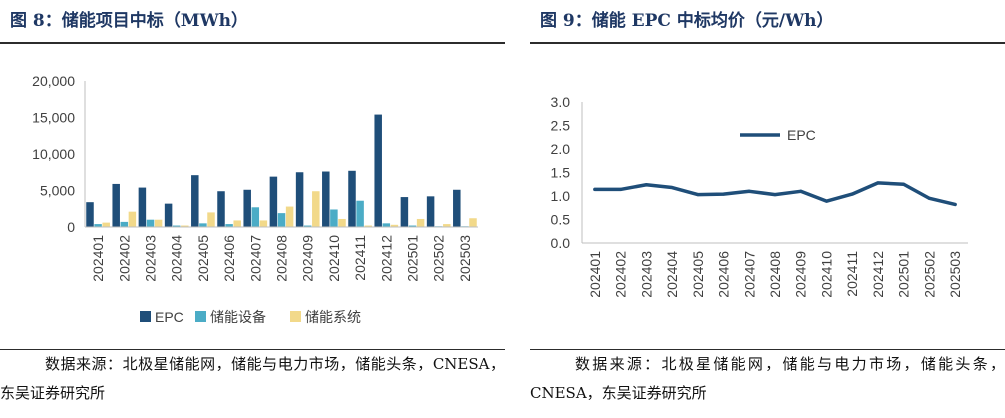 The height and width of the screenshot is (418, 1005). What do you see at coordinates (129, 21) in the screenshot?
I see `chart-title: 图 8：储能项目中标（MWh）` at bounding box center [129, 21].